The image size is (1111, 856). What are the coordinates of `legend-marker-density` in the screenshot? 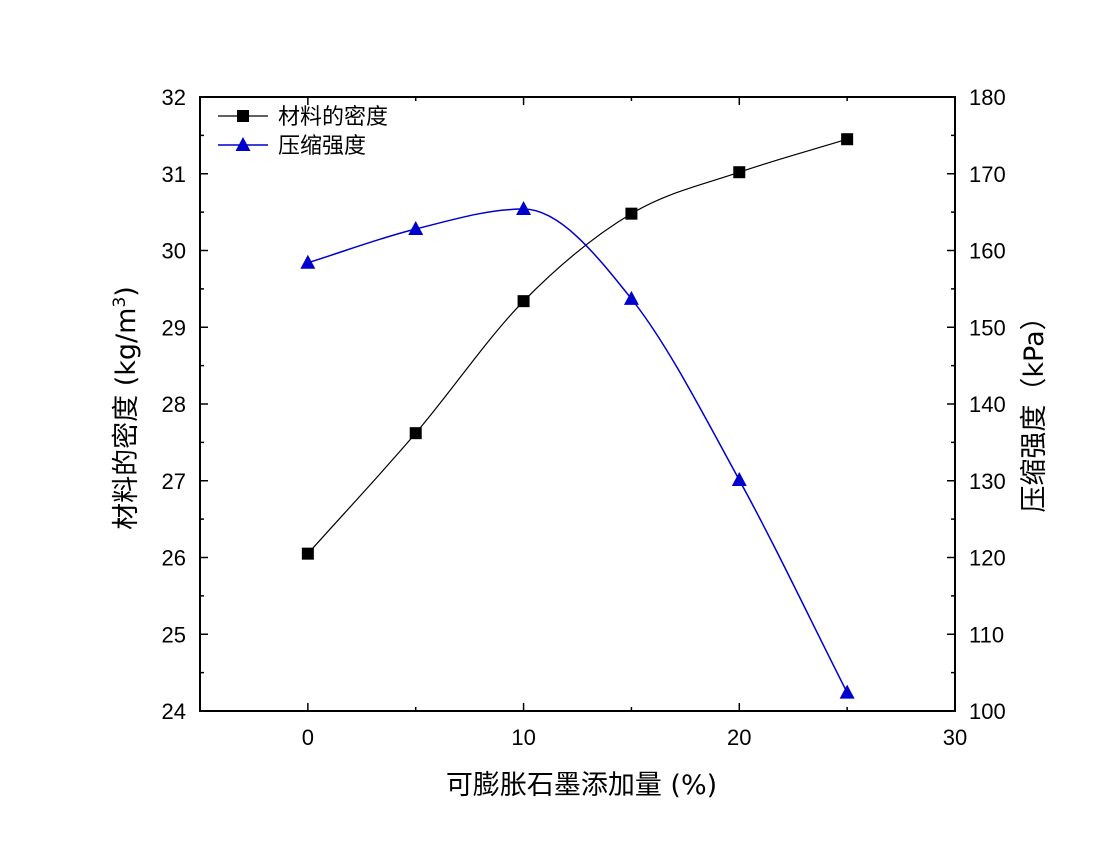 It's located at (243, 116).